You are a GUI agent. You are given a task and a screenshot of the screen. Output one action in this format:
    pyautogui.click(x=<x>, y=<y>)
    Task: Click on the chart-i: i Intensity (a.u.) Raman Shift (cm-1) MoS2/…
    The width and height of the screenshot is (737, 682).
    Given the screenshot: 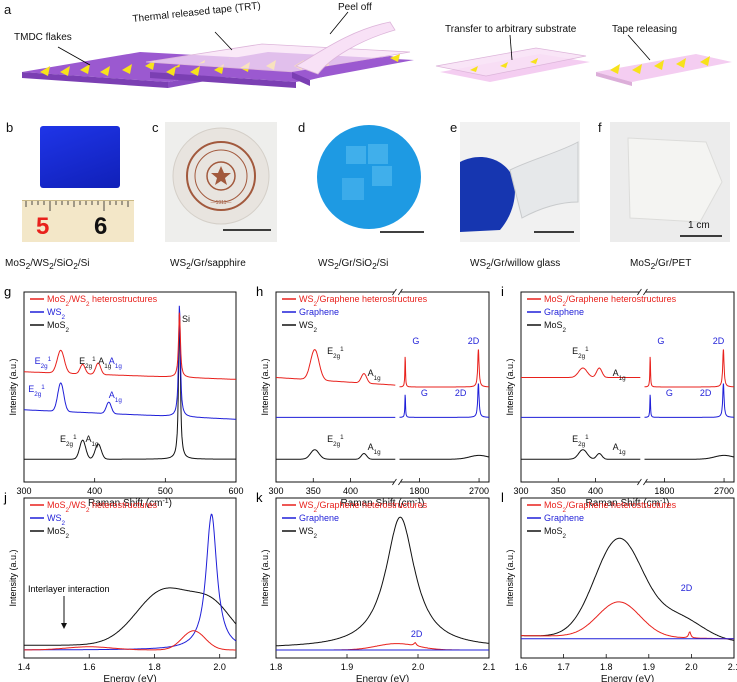 What is the action you would take?
    pyautogui.click(x=618, y=397)
    